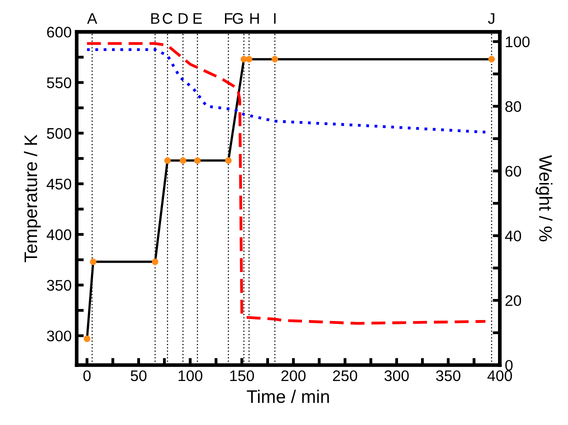 This screenshot has width=568, height=425. What do you see at coordinates (345, 376) in the screenshot?
I see `x-tick-label: 250` at bounding box center [345, 376].